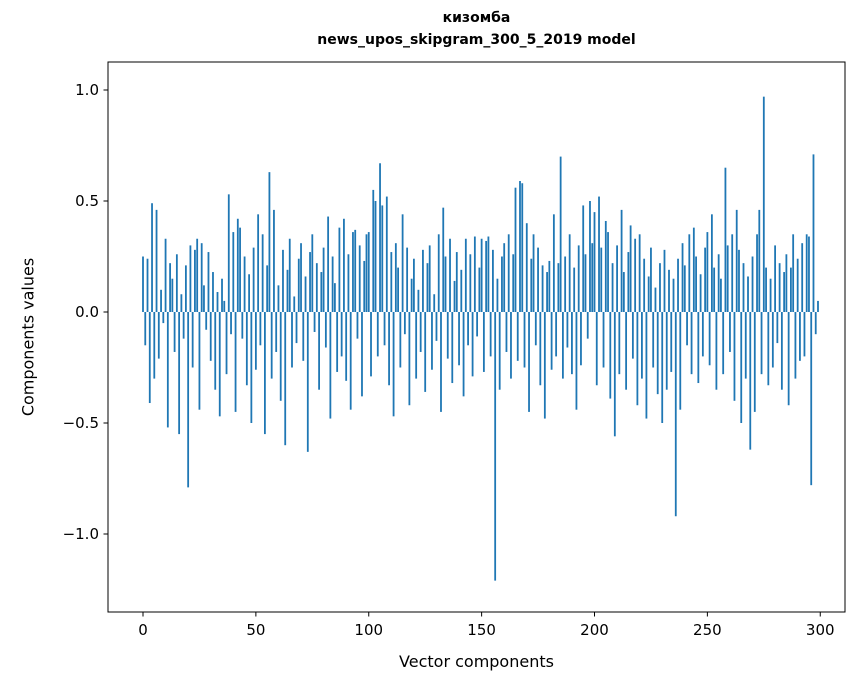  I want to click on y-tick-label: −0.5, so click(80, 423).